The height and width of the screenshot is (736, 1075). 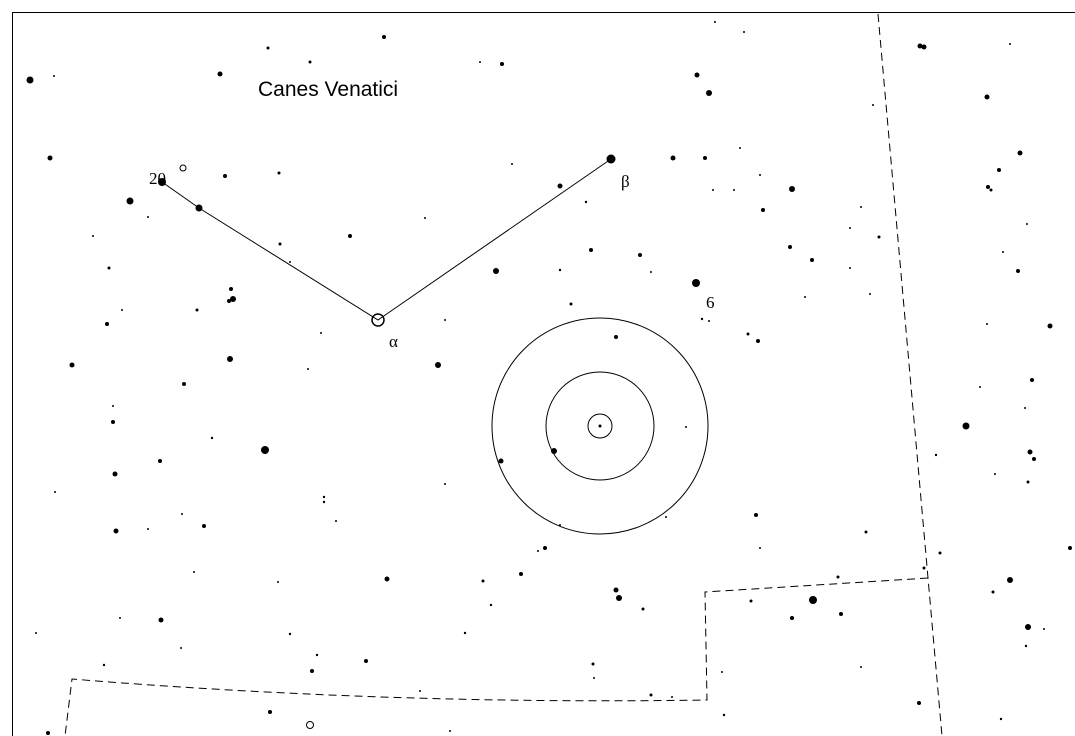 I want to click on constellation-name: Canes Venatici, so click(x=328, y=89).